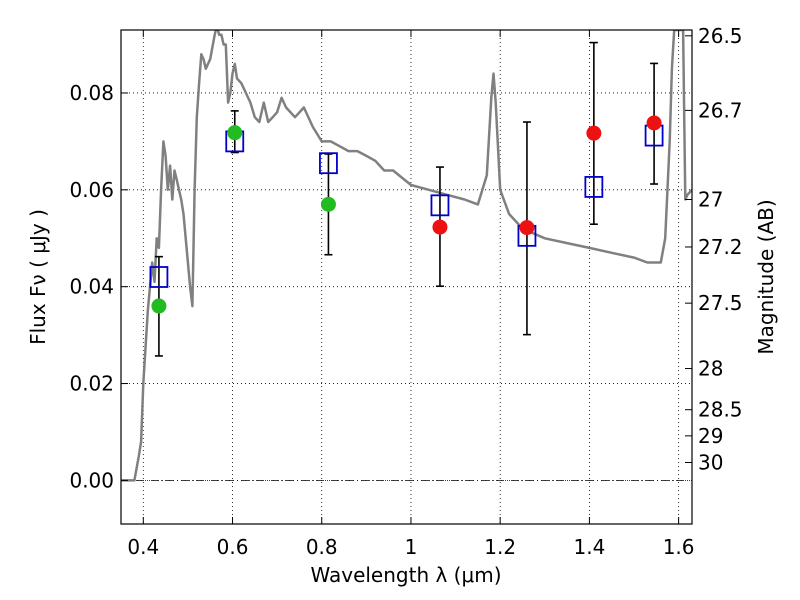 Image resolution: width=800 pixels, height=600 pixels. Describe the element at coordinates (720, 110) in the screenshot. I see `right-tick-label: 26.7` at that location.